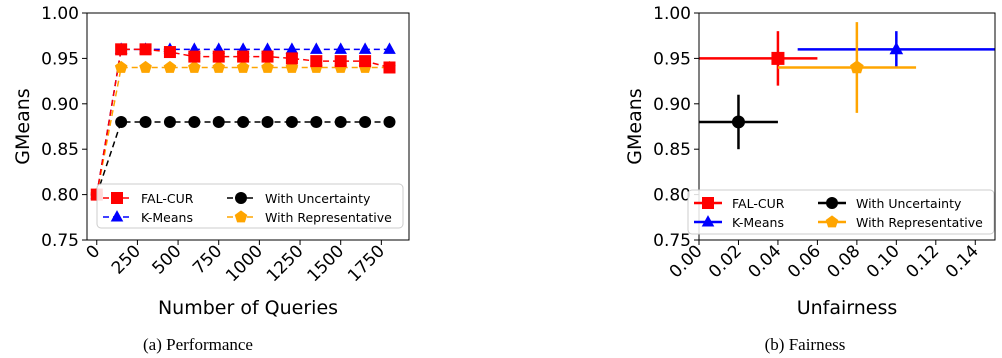 Image resolution: width=1002 pixels, height=358 pixels. What do you see at coordinates (244, 263) in the screenshot?
I see `x-tick-label: 1000` at bounding box center [244, 263].